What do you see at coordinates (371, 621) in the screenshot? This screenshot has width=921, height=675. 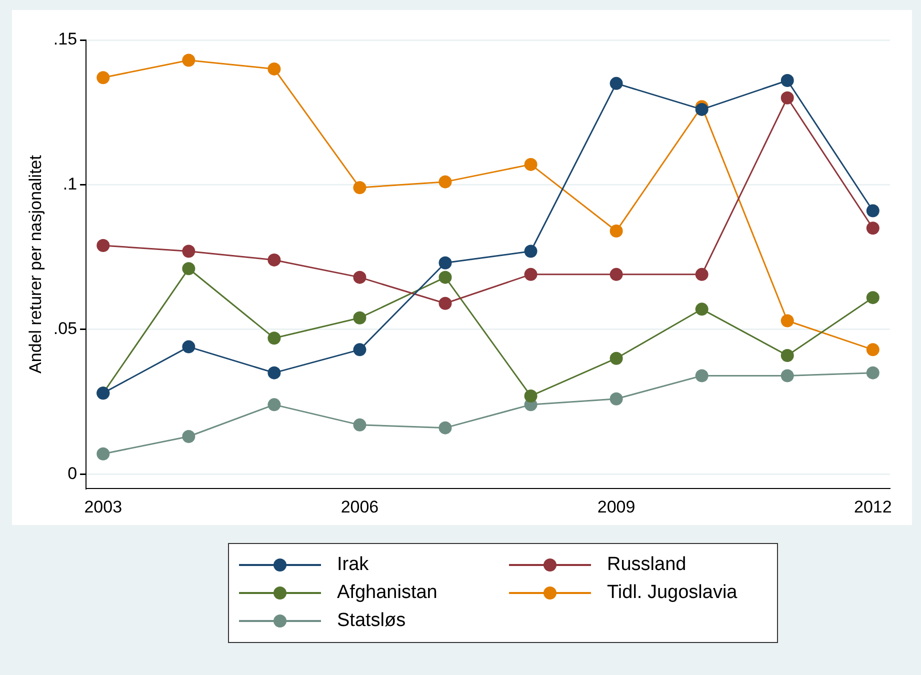 I see `legend-label: Statsløs` at bounding box center [371, 621].